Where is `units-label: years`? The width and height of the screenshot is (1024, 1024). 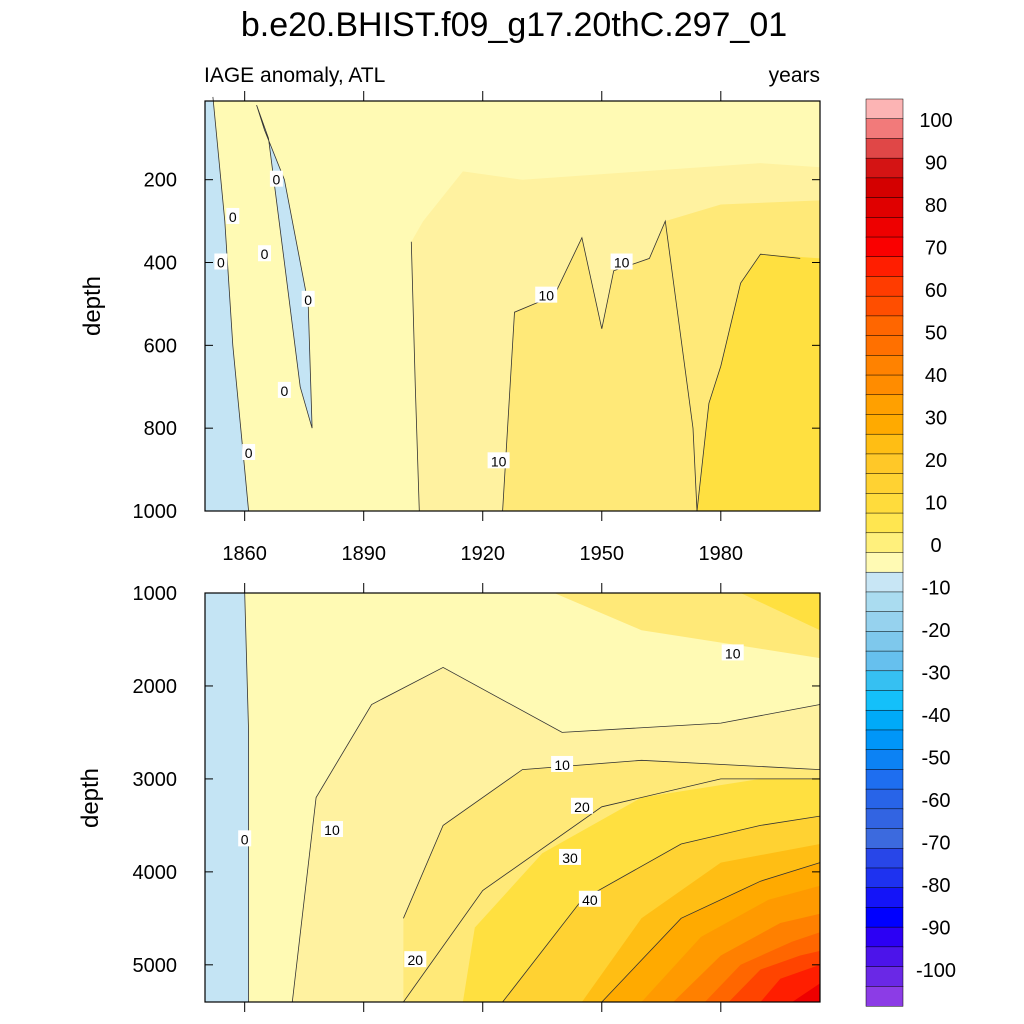
units-label: years is located at coordinates (794, 75).